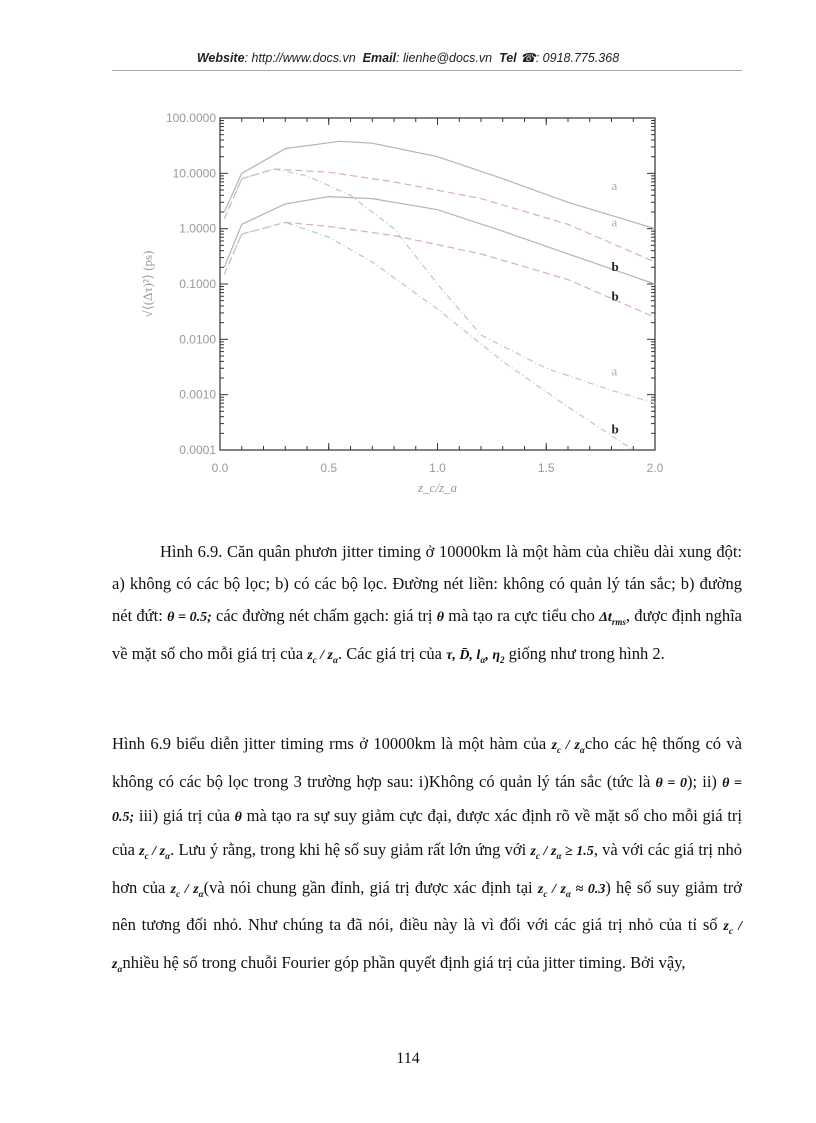 The height and width of the screenshot is (1123, 816). I want to click on x-tick-label: 1.5, so click(546, 468).